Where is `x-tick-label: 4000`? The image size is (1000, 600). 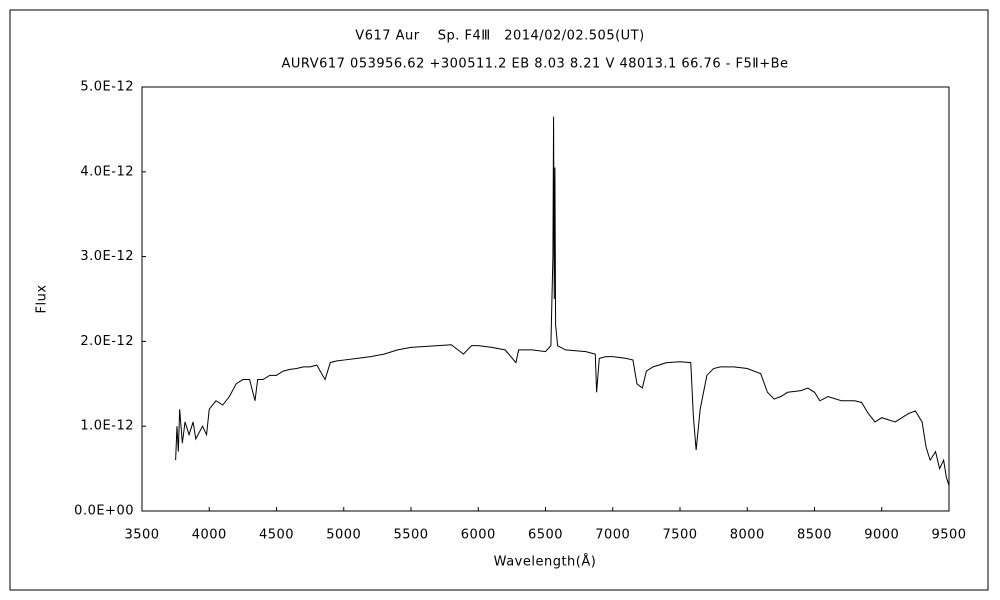 x-tick-label: 4000 is located at coordinates (209, 535).